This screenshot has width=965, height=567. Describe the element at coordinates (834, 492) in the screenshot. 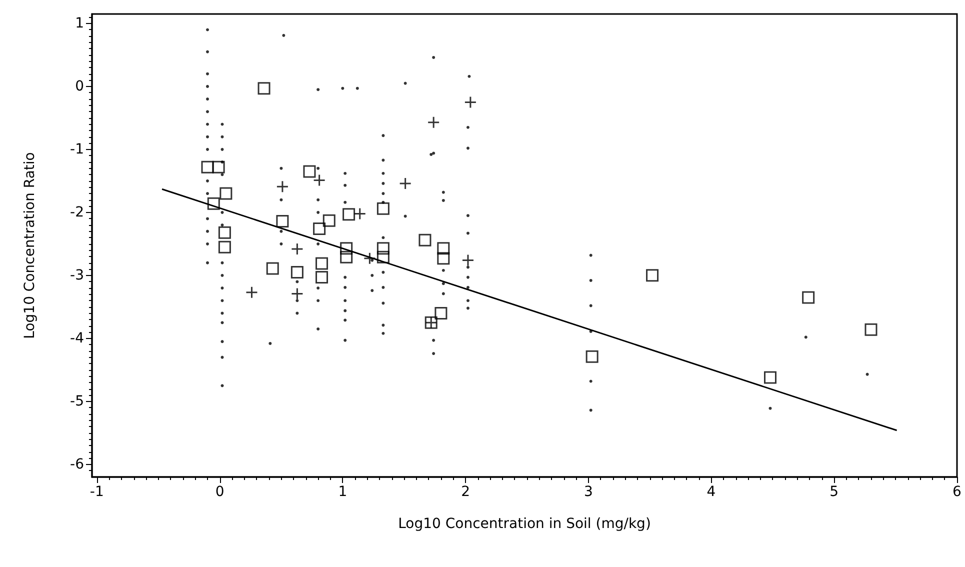

I see `x-tick-label: 5` at that location.